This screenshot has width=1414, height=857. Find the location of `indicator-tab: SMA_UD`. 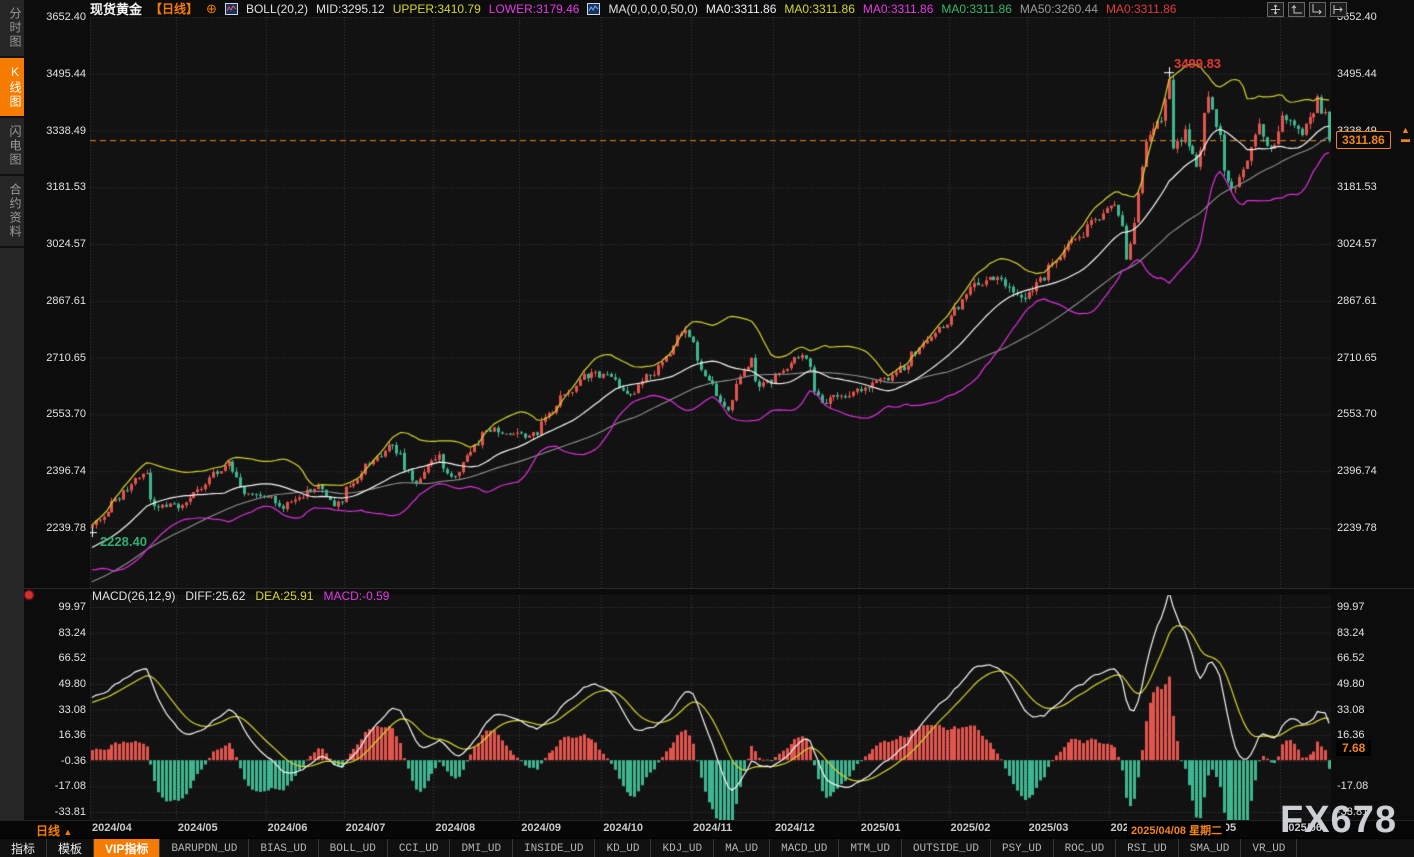

indicator-tab: SMA_UD is located at coordinates (1210, 848).